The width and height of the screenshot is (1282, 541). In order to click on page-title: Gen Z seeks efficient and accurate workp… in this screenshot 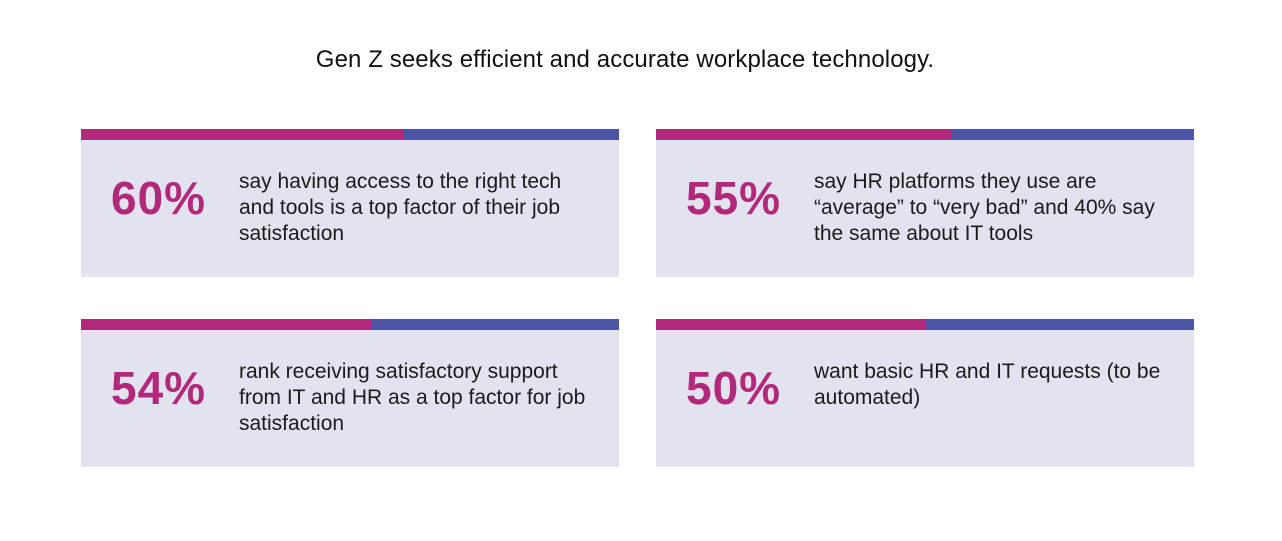, I will do `click(625, 59)`.